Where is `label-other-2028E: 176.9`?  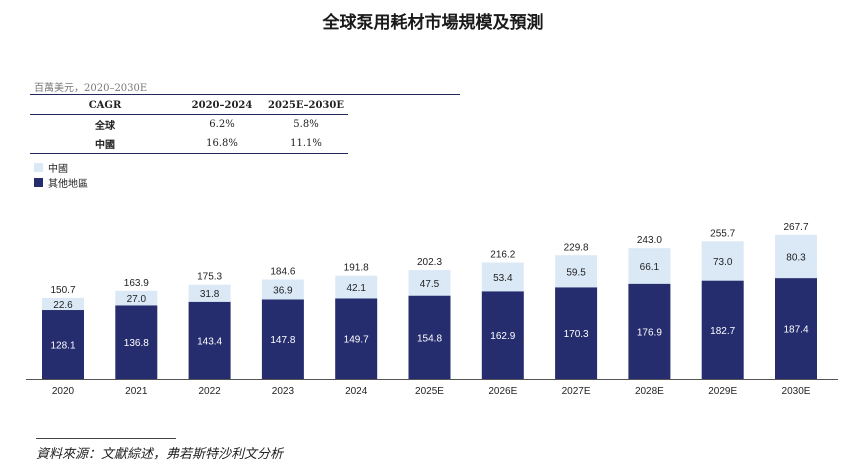
label-other-2028E: 176.9 is located at coordinates (649, 332).